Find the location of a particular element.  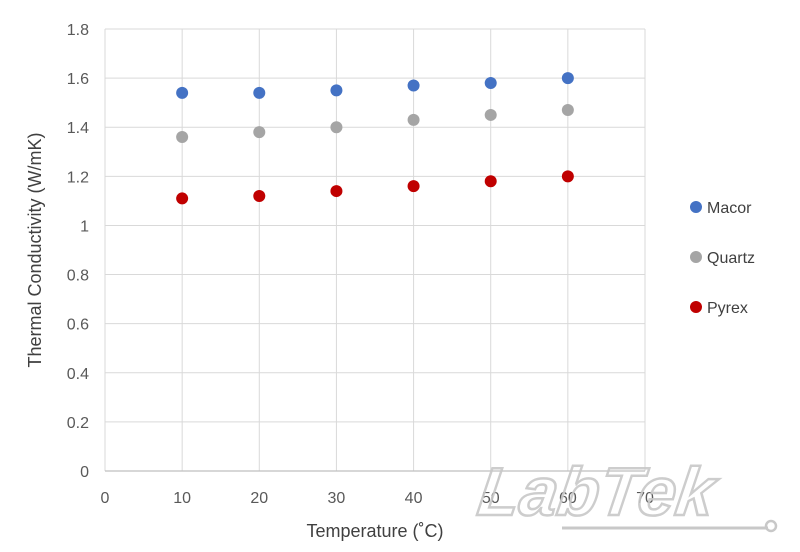

x-tick-label: 30 is located at coordinates (337, 498).